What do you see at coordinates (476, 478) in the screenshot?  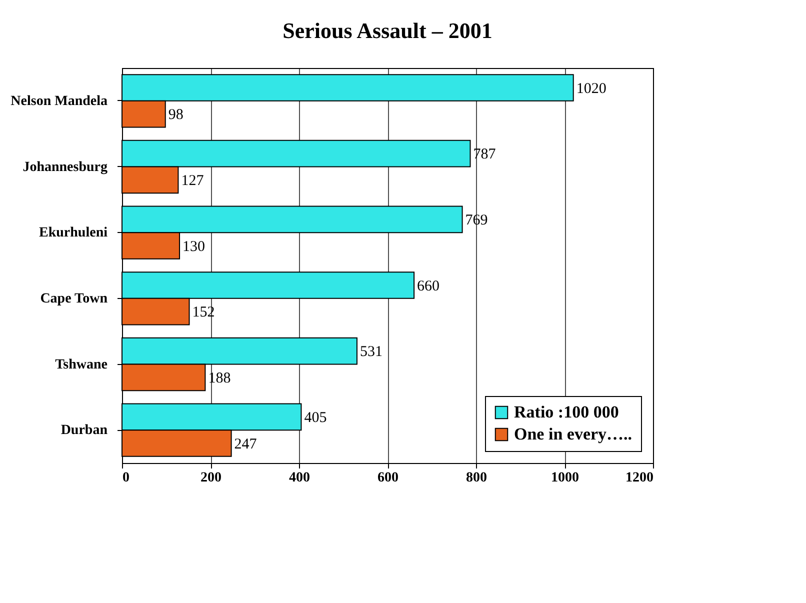 I see `x-tick-label: 800` at bounding box center [476, 478].